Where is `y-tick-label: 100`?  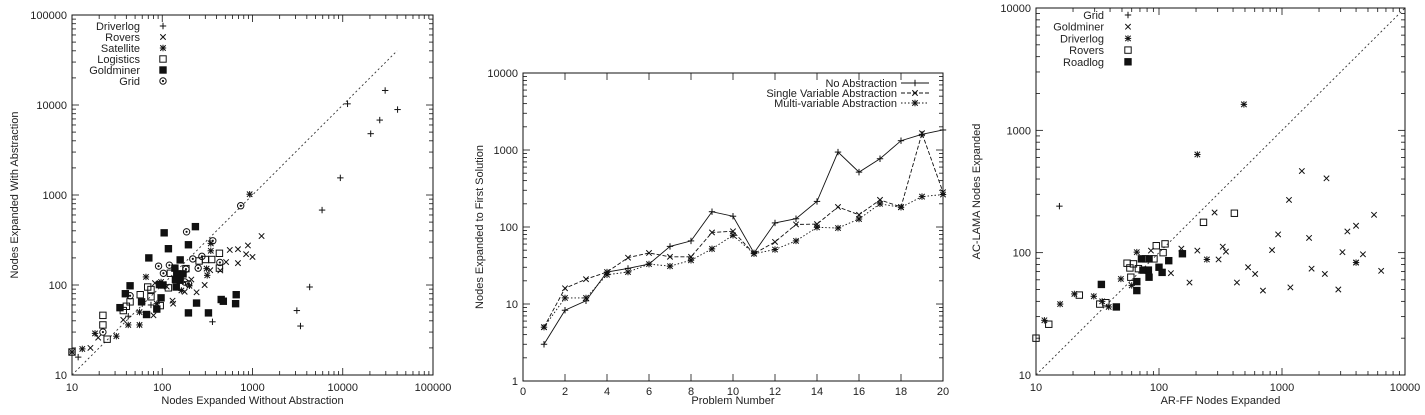
y-tick-label: 100 is located at coordinates (509, 228).